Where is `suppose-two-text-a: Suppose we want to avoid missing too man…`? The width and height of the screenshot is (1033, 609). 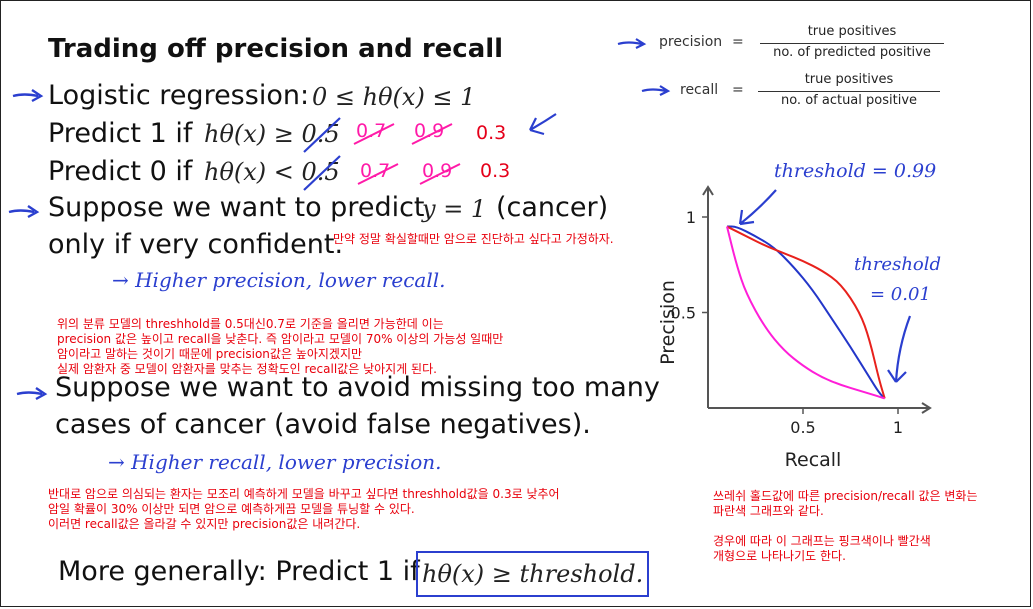
suppose-two-text-a: Suppose we want to avoid missing too man… is located at coordinates (357, 387).